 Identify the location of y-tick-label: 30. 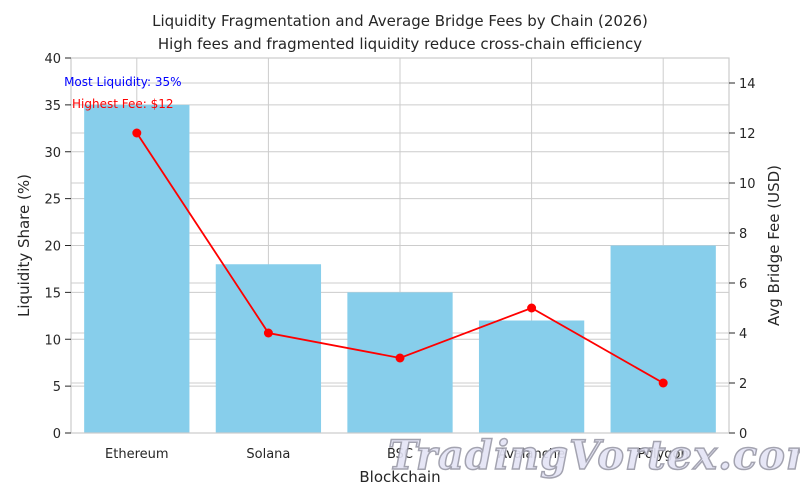
(52, 153).